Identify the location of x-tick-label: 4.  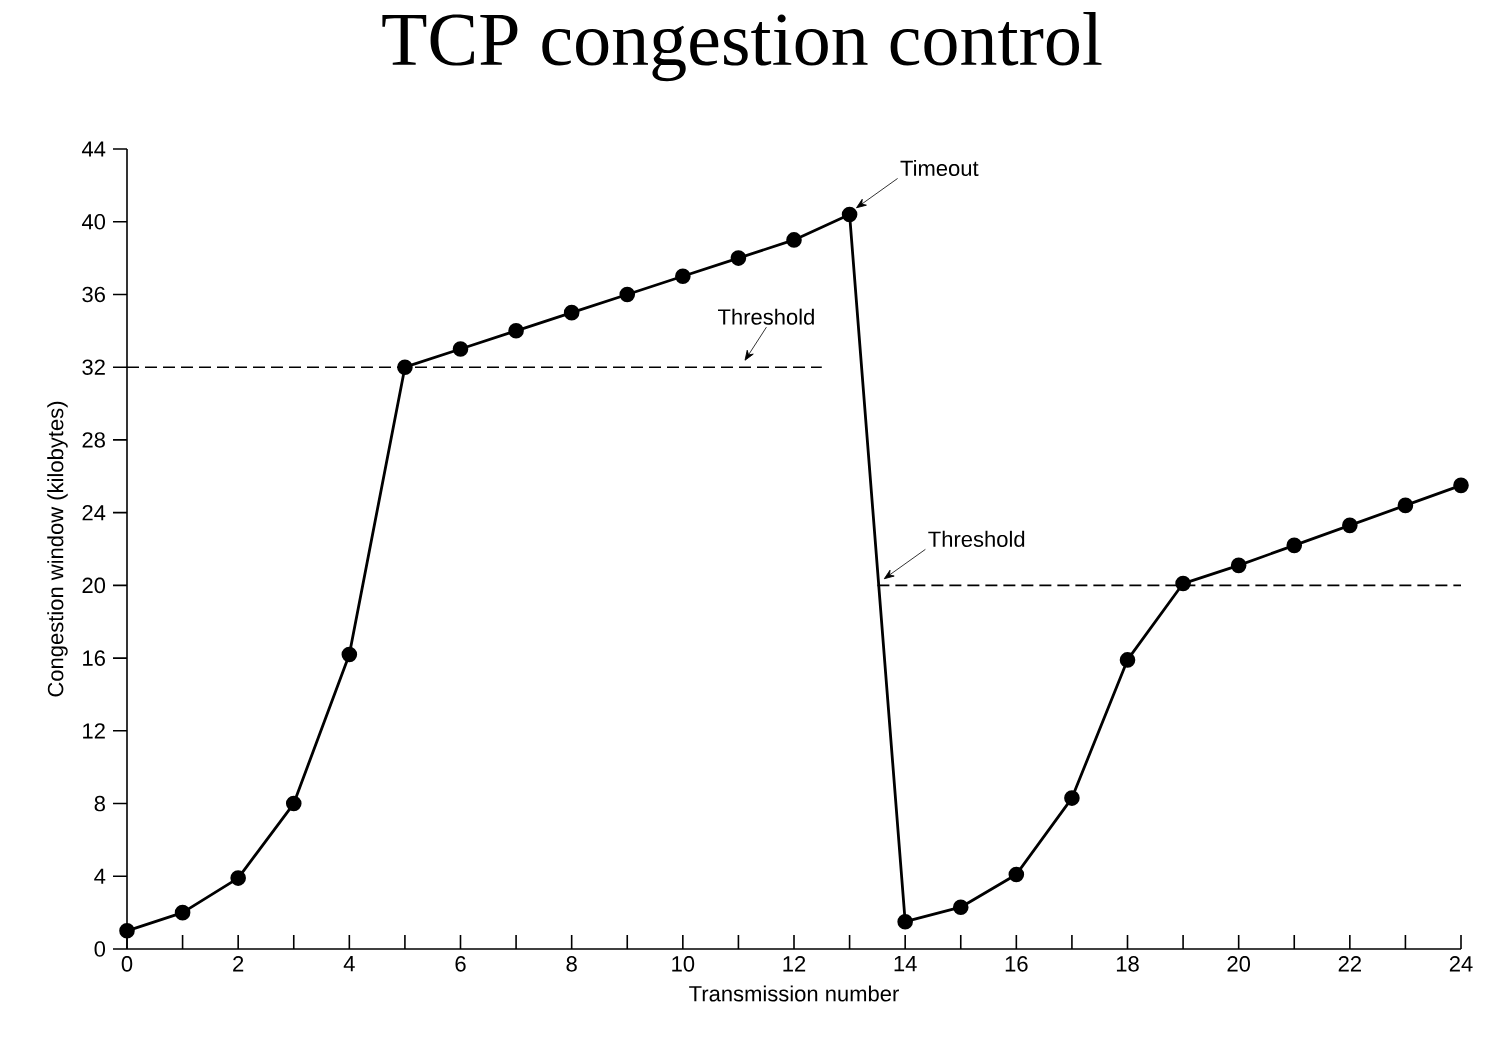
(349, 964).